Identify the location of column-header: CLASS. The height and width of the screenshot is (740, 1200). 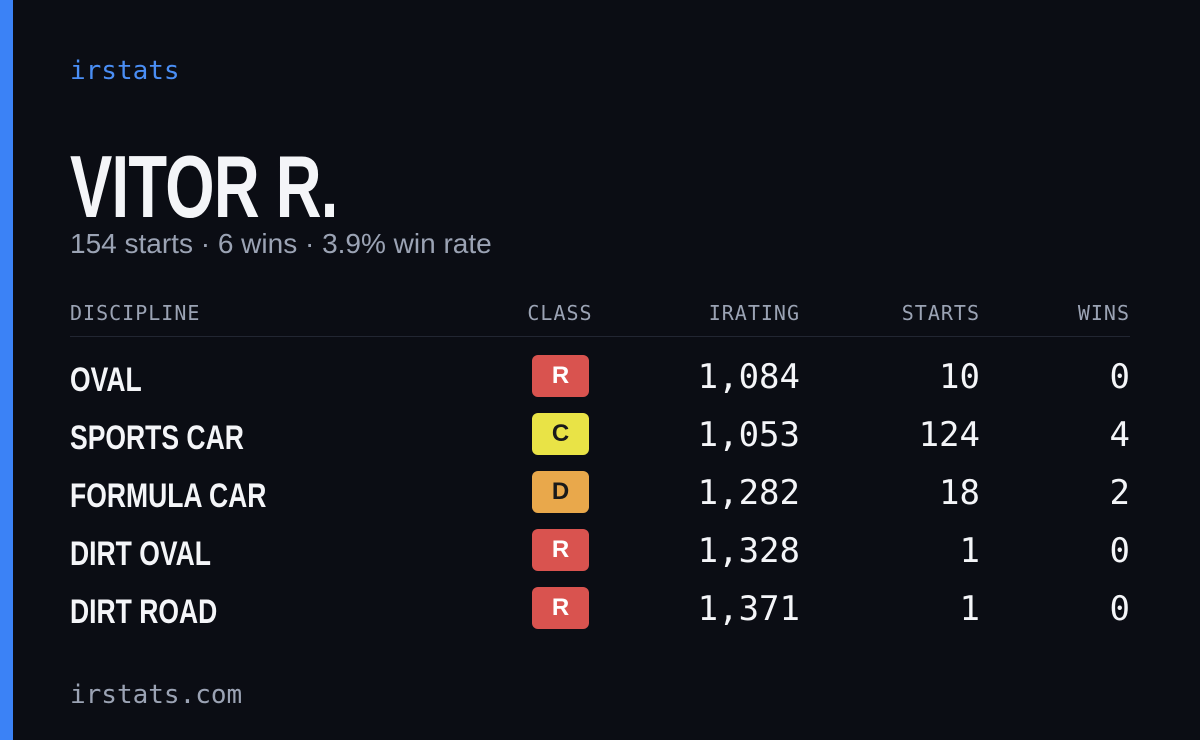
(560, 313).